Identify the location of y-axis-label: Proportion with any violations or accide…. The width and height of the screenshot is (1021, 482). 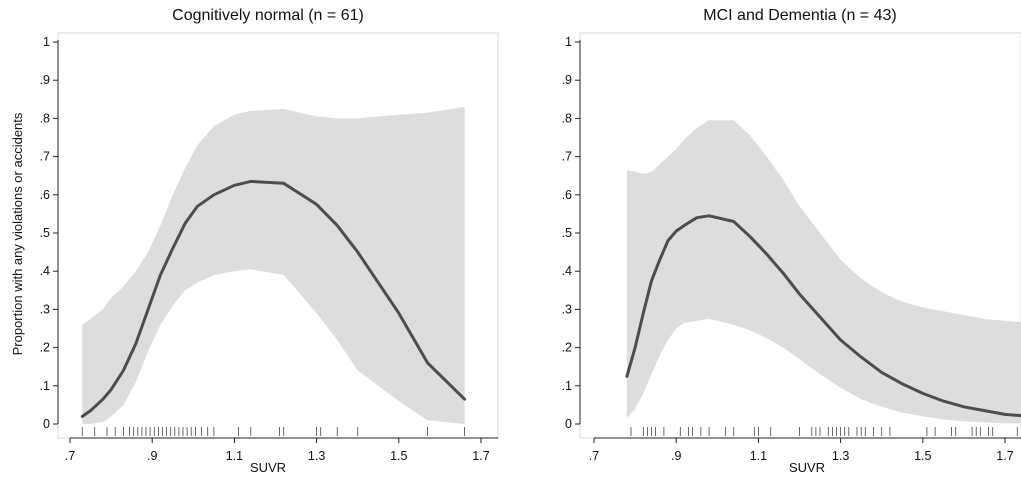
(17, 233).